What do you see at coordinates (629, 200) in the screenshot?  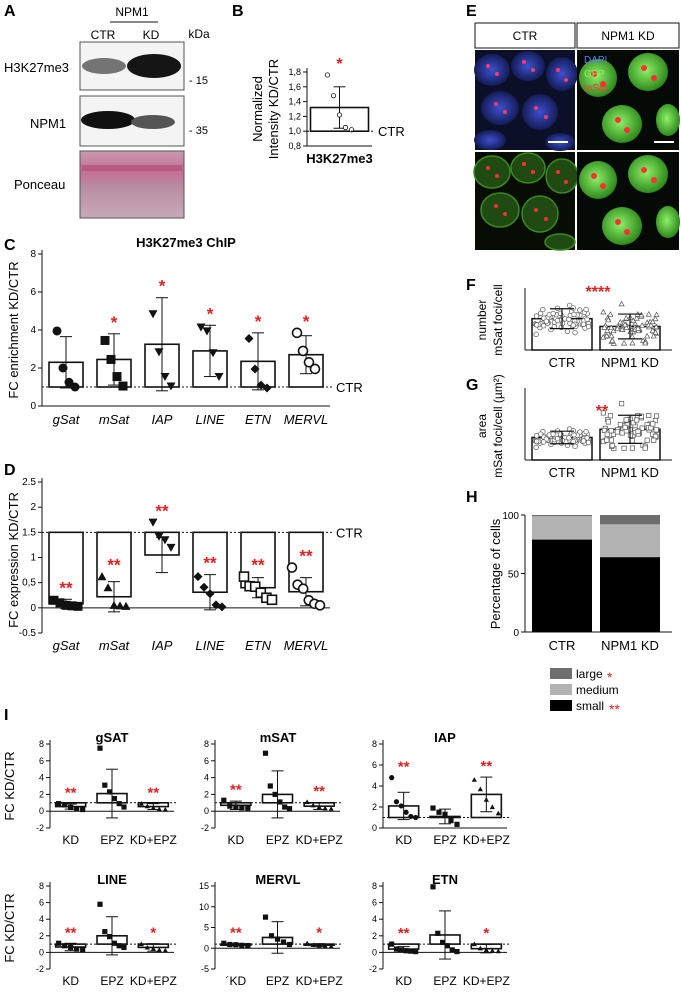 I see `kd-gfp-cells` at bounding box center [629, 200].